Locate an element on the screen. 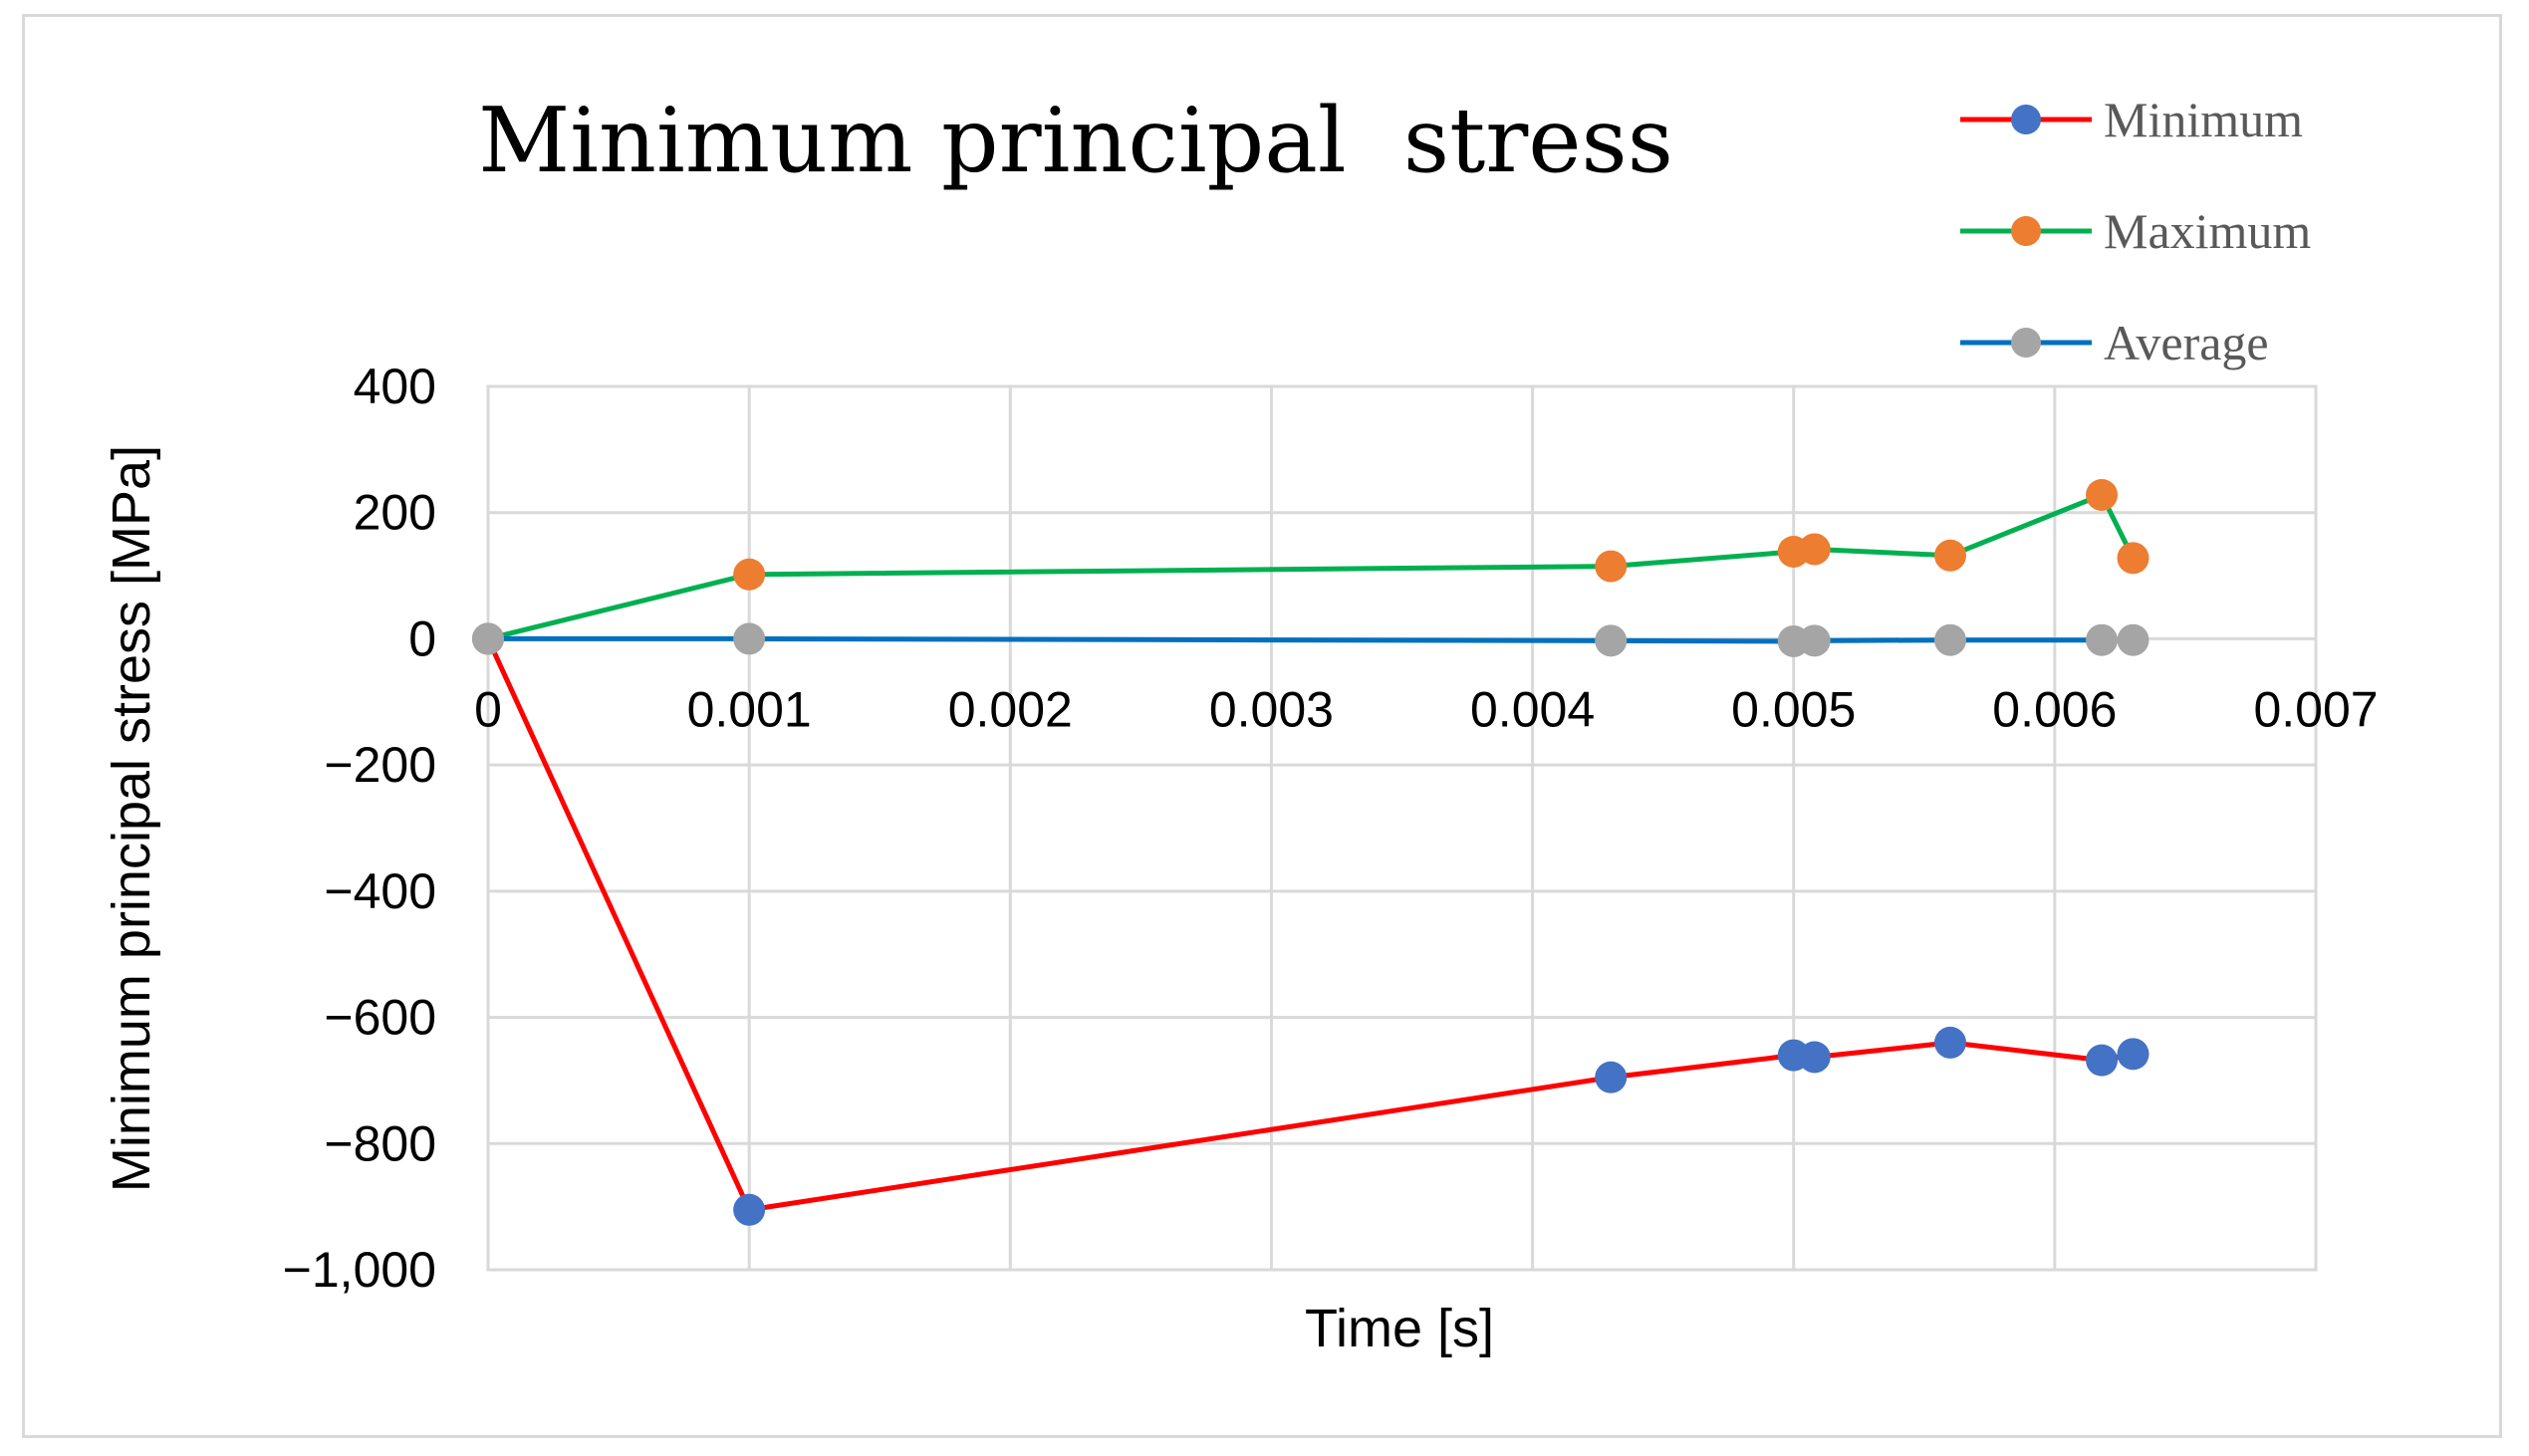  y-tick-label: 0 is located at coordinates (422, 638).